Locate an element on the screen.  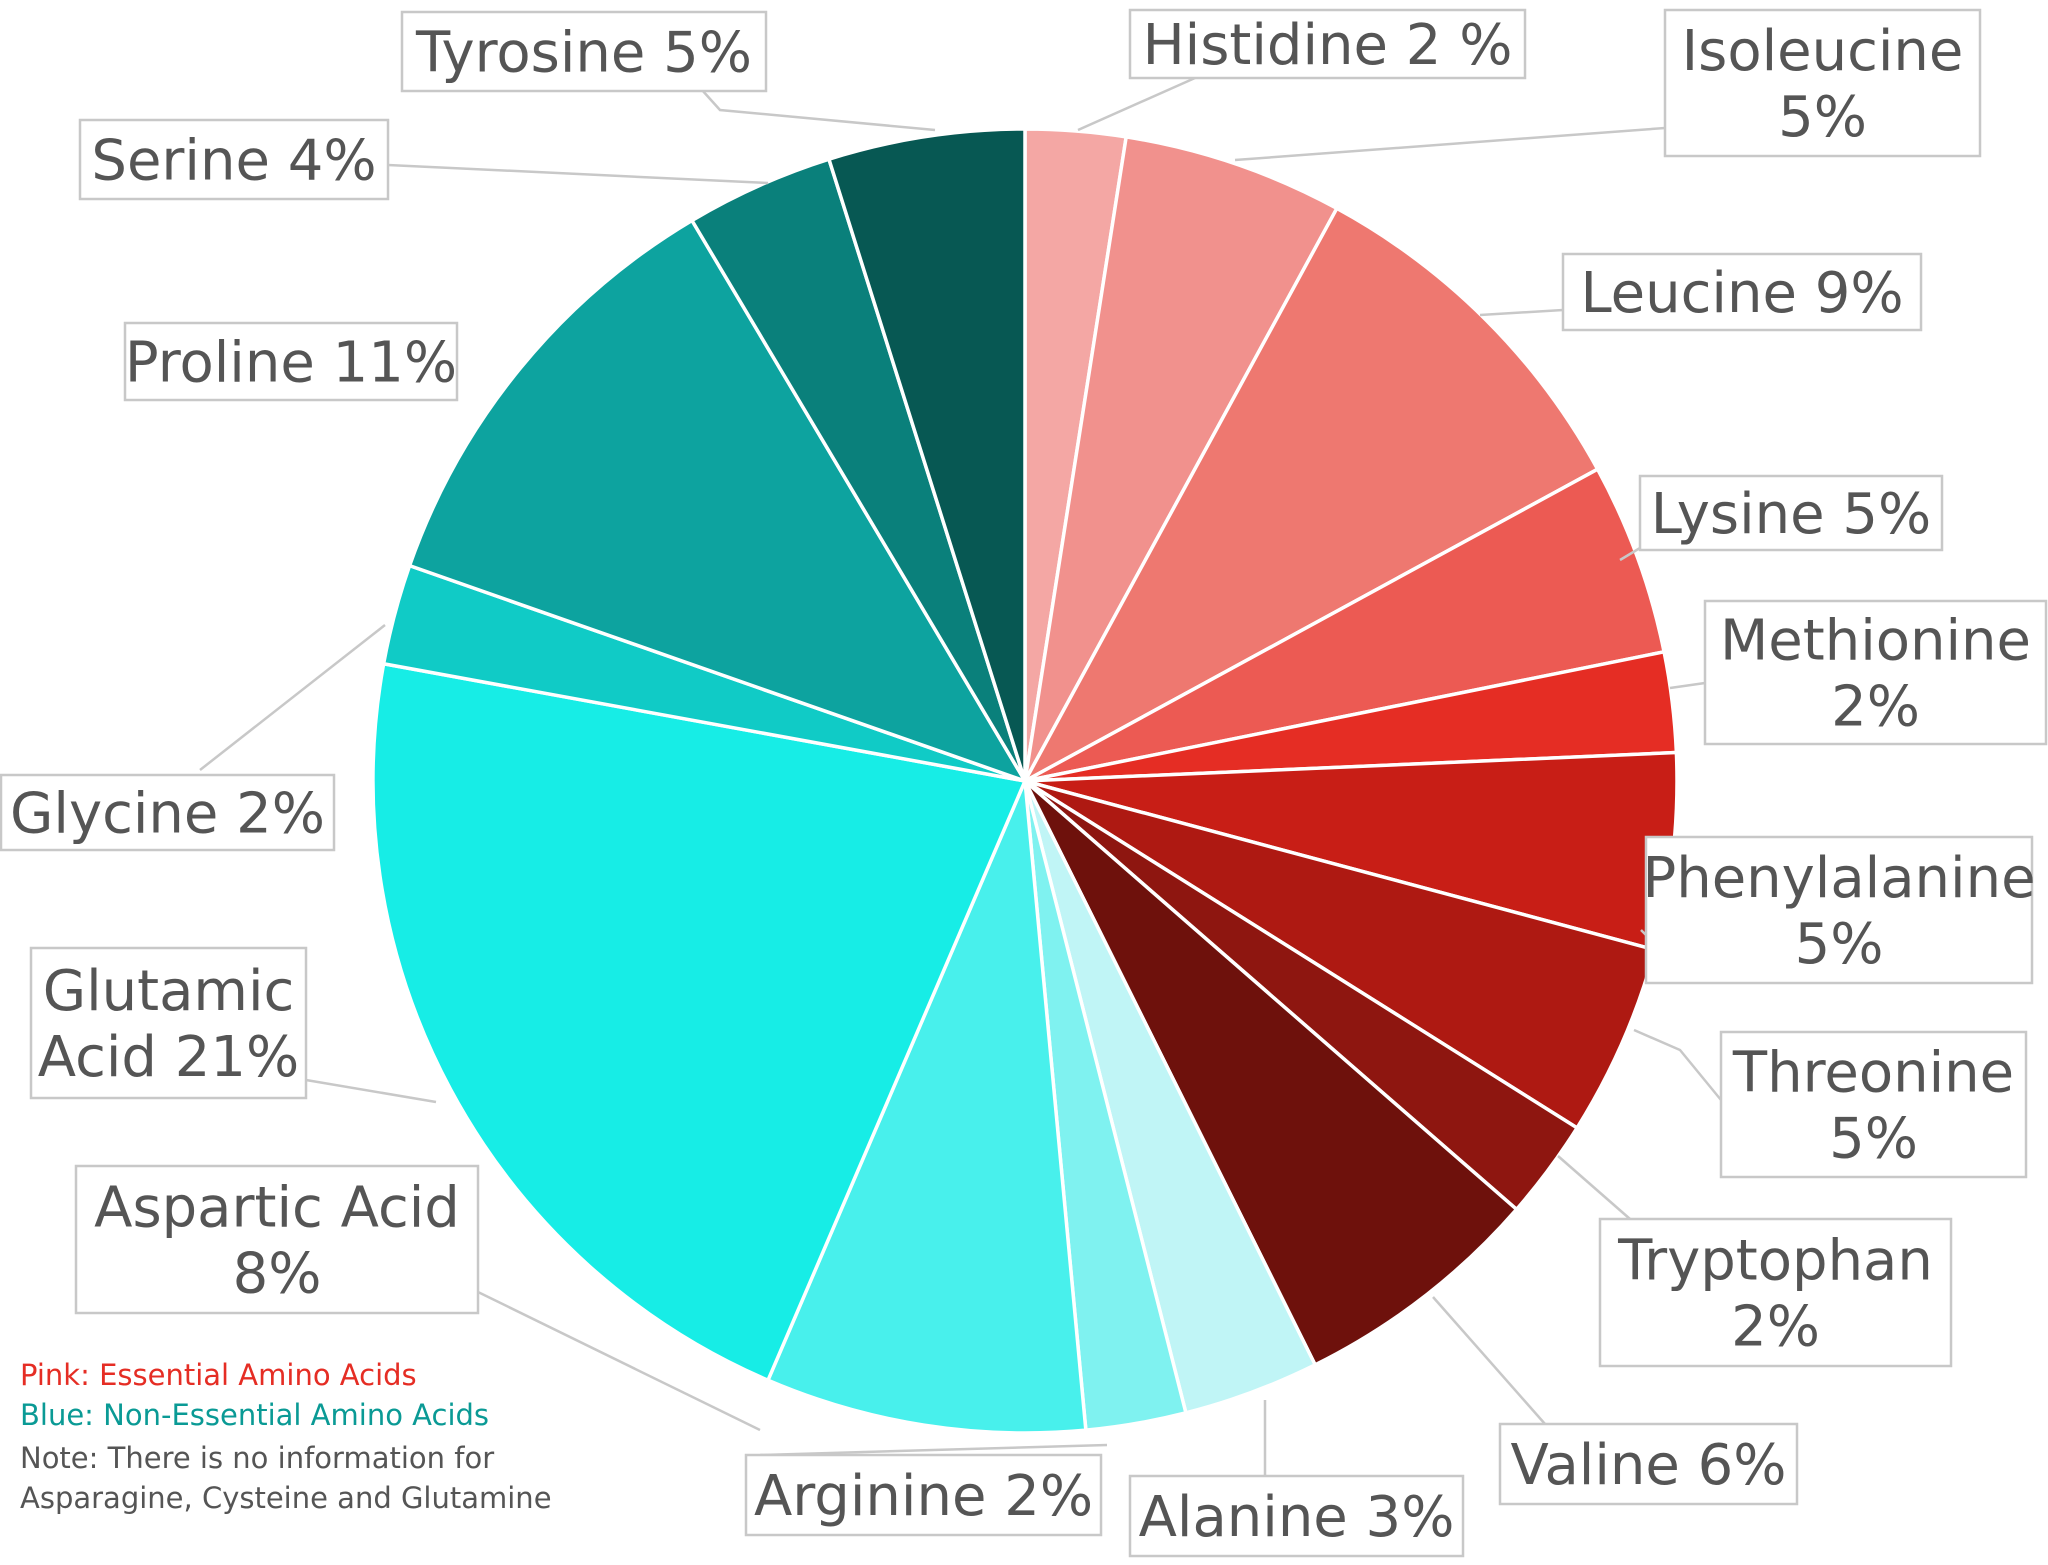
label-text-isoleucine: 5% is located at coordinates (1822, 117).